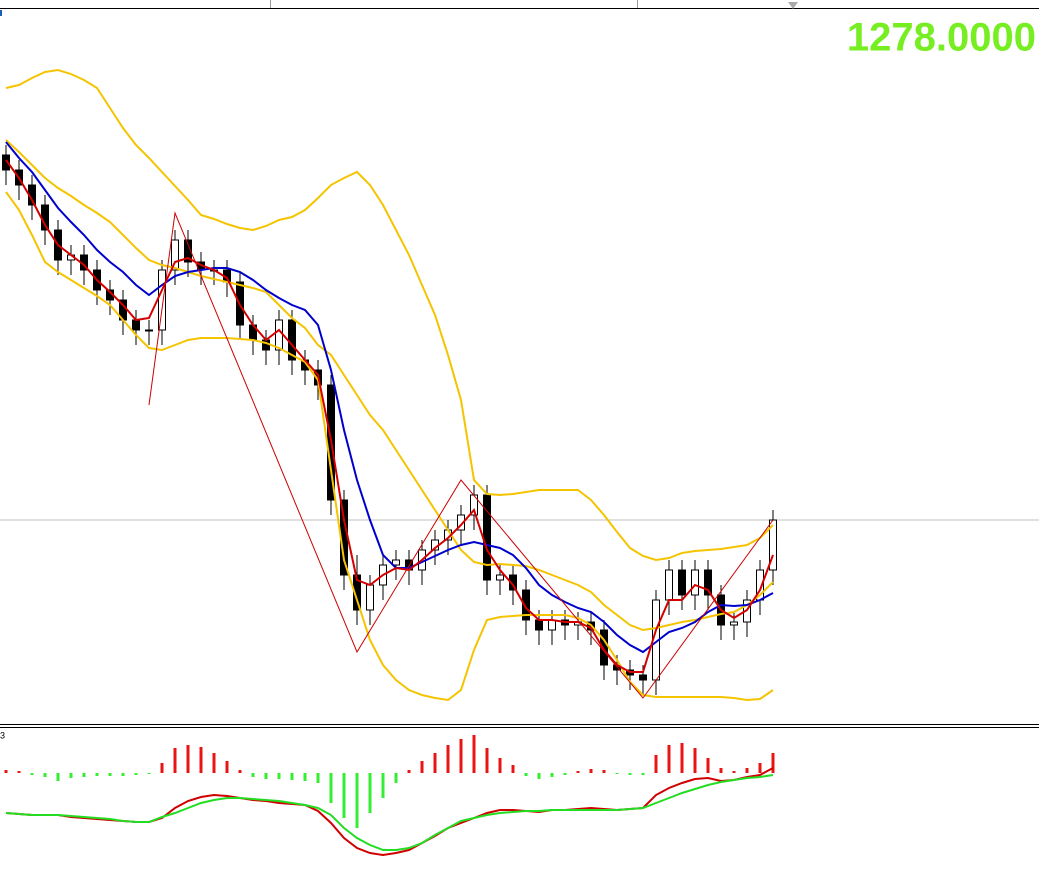 The image size is (1039, 875). I want to click on left-marker, so click(1, 13).